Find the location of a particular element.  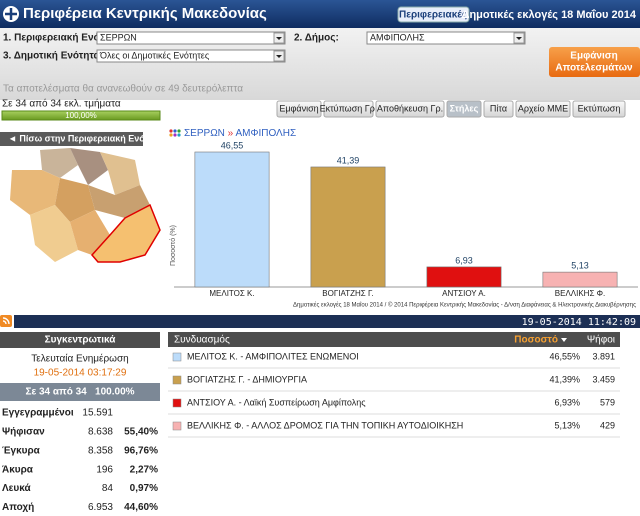

toolbar-label: Πίτα is located at coordinates (498, 108).